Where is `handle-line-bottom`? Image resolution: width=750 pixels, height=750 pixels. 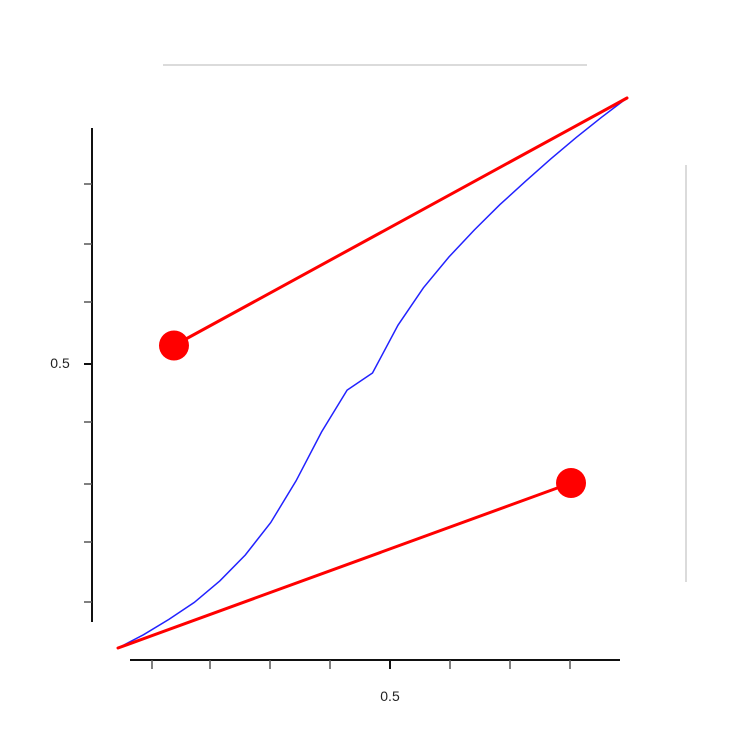 handle-line-bottom is located at coordinates (344, 565).